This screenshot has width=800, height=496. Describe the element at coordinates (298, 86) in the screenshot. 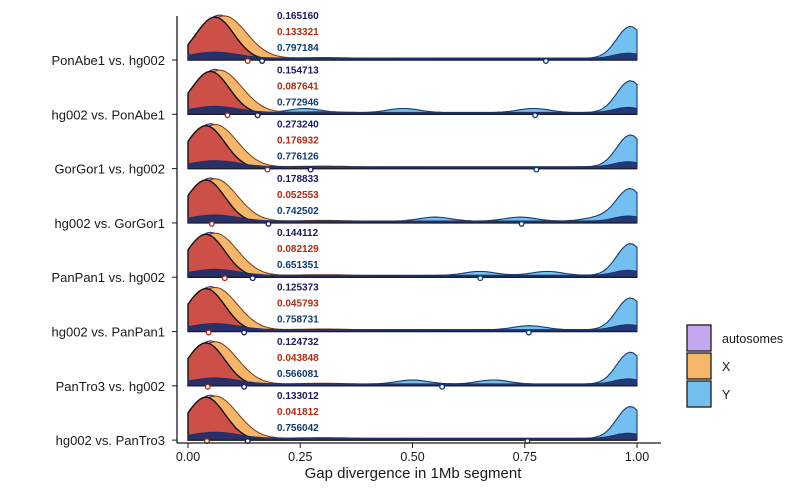

I see `x-mean-label: 0.087641` at that location.